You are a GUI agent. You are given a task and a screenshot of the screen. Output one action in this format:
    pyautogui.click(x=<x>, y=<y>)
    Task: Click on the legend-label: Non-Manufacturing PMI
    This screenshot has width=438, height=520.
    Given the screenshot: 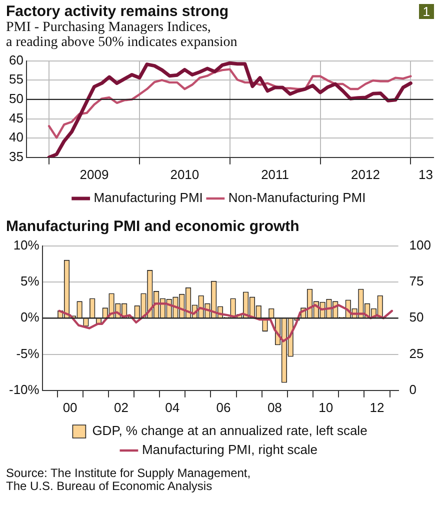 What is the action you would take?
    pyautogui.click(x=297, y=198)
    